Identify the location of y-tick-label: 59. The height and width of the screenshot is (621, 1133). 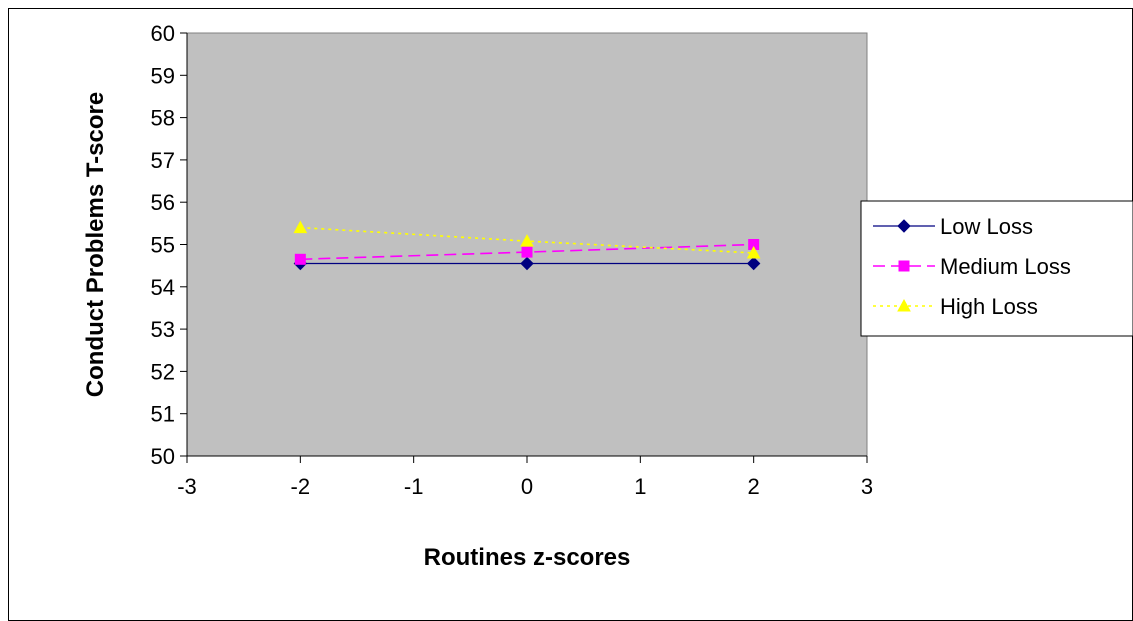
(163, 75).